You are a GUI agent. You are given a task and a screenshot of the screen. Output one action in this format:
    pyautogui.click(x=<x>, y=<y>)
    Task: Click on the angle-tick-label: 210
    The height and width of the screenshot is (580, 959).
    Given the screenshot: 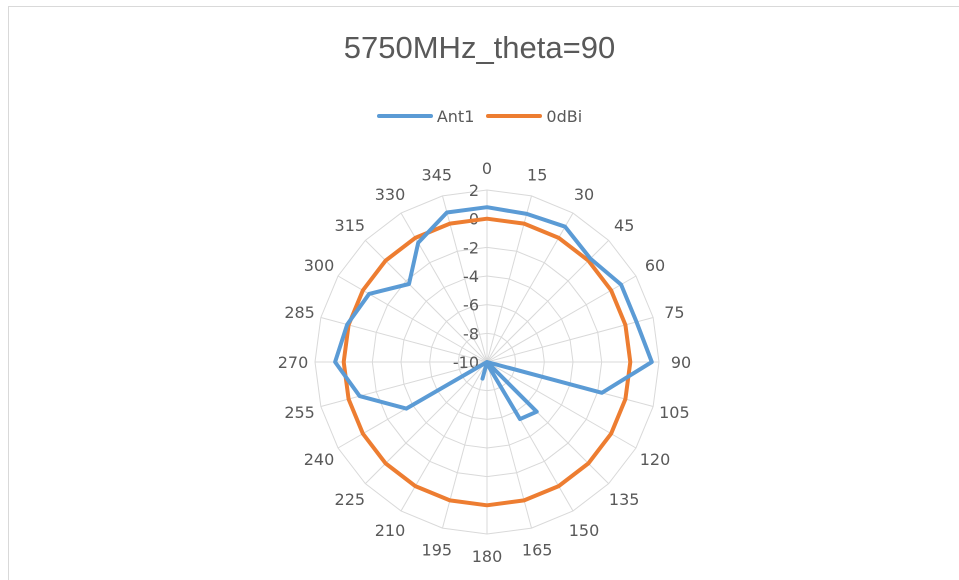 What is the action you would take?
    pyautogui.click(x=390, y=530)
    